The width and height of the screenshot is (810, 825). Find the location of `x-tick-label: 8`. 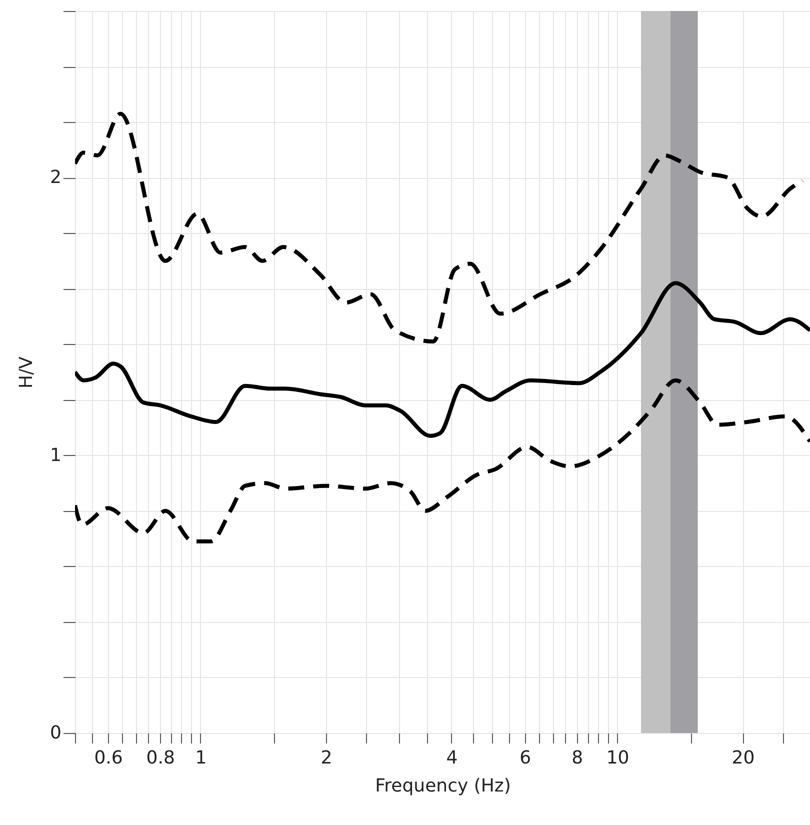

x-tick-label: 8 is located at coordinates (578, 758).